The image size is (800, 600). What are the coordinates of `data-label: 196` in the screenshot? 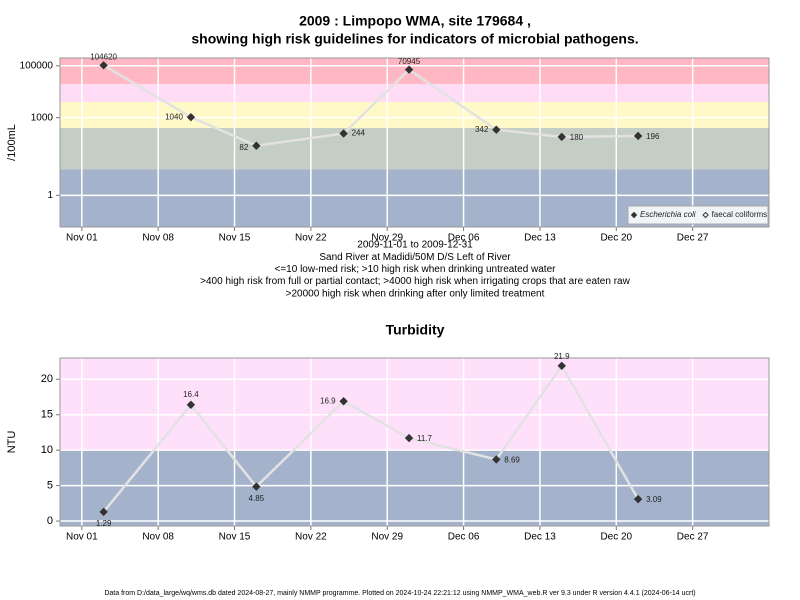 It's located at (653, 136).